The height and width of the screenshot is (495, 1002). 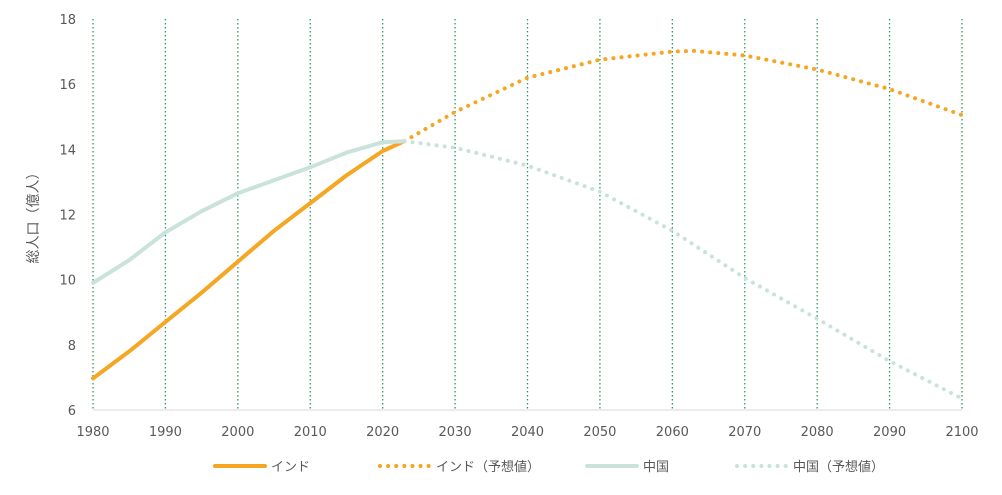 I want to click on x-tick-label: 2040, so click(x=527, y=432).